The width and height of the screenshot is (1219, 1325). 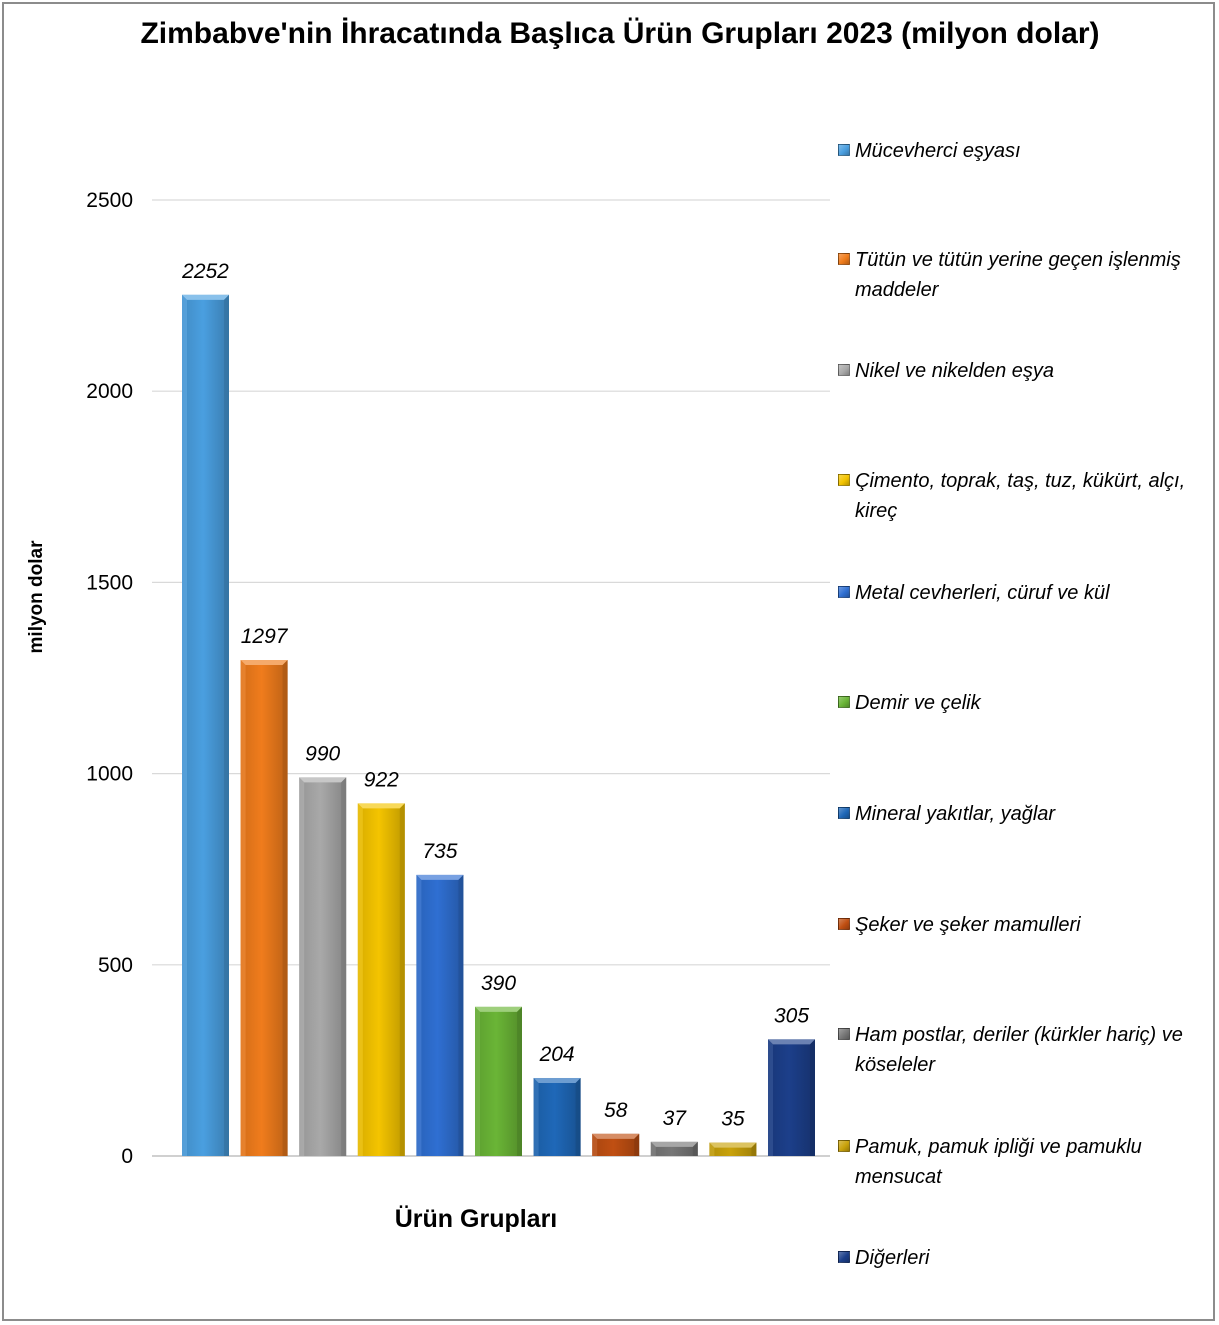 What do you see at coordinates (439, 851) in the screenshot?
I see `data-label: 735` at bounding box center [439, 851].